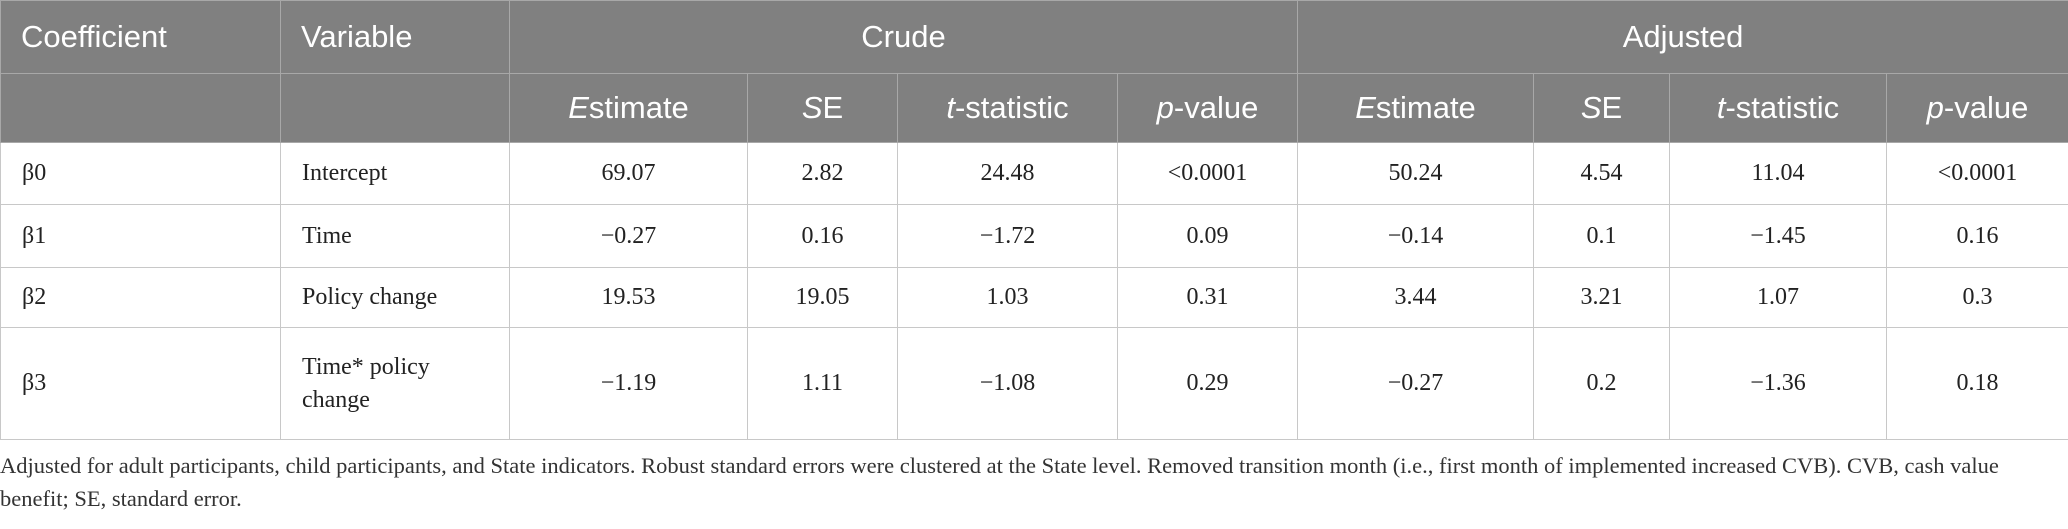 The height and width of the screenshot is (529, 2068). I want to click on data-cell: −1.72, so click(1007, 236).